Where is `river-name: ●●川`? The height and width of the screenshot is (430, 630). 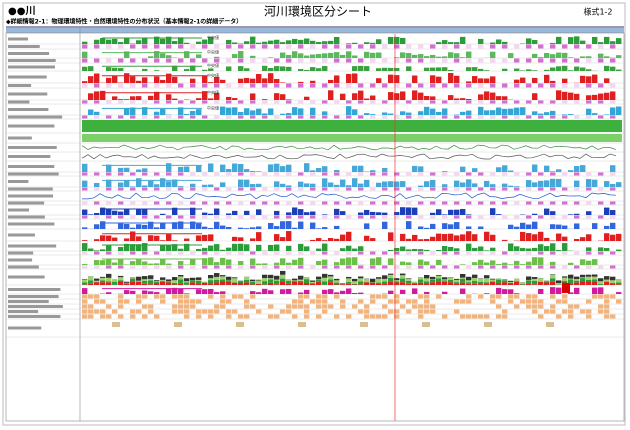 river-name: ●●川 is located at coordinates (21, 11).